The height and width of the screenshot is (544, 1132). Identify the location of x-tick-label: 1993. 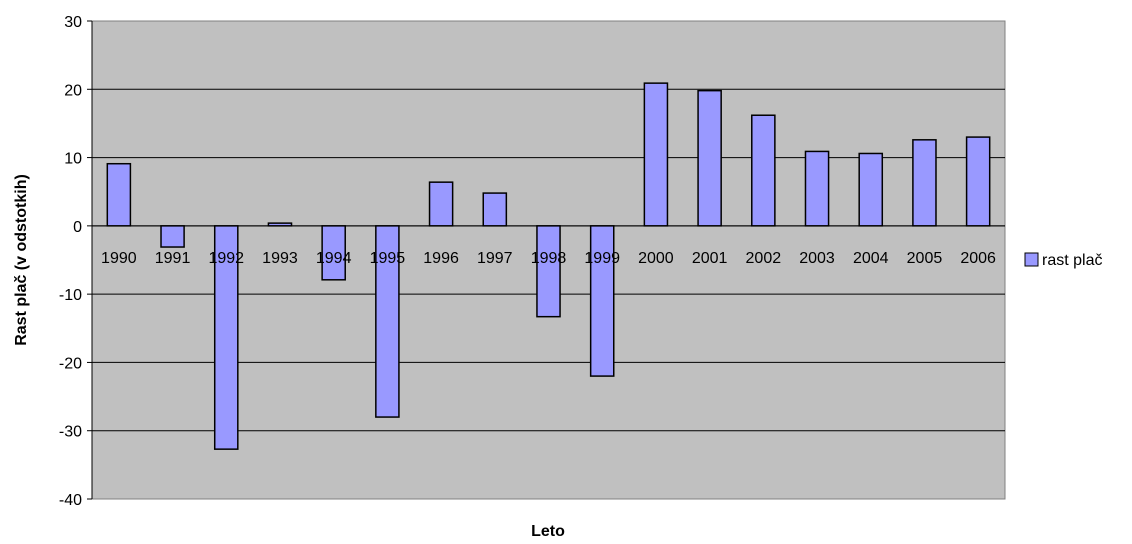
(280, 258).